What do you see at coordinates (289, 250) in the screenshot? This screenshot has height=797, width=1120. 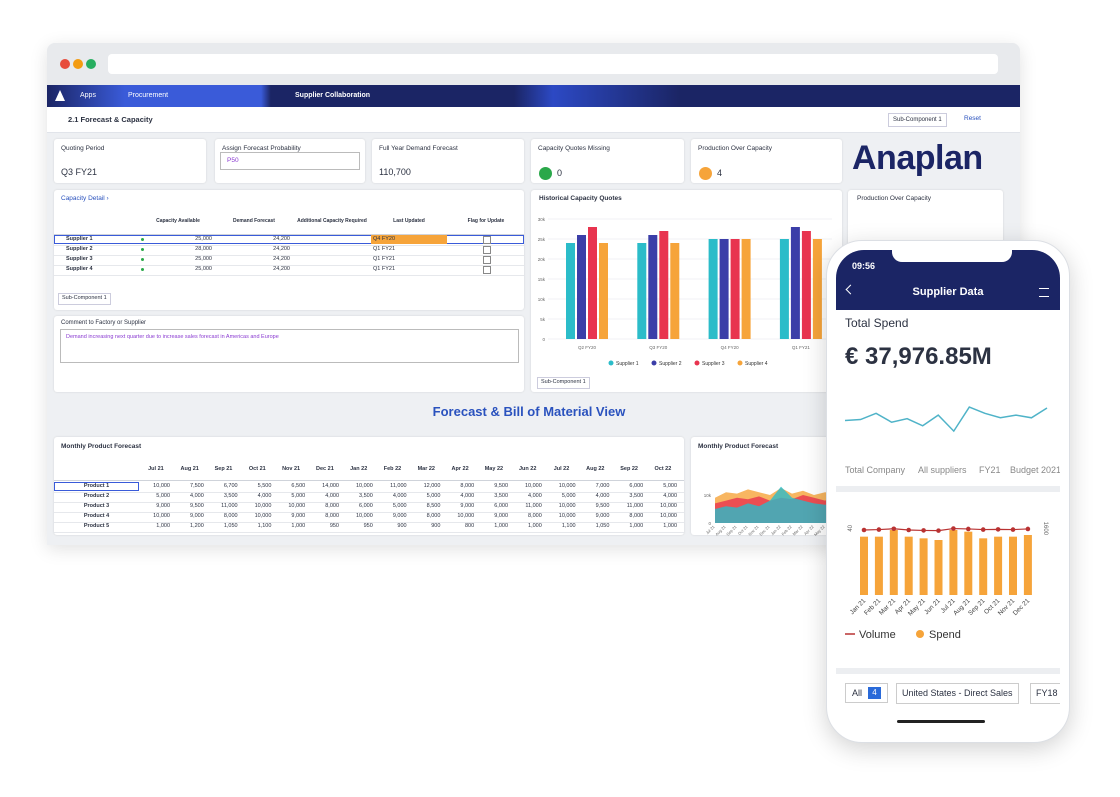 I see `capacity-panel` at bounding box center [289, 250].